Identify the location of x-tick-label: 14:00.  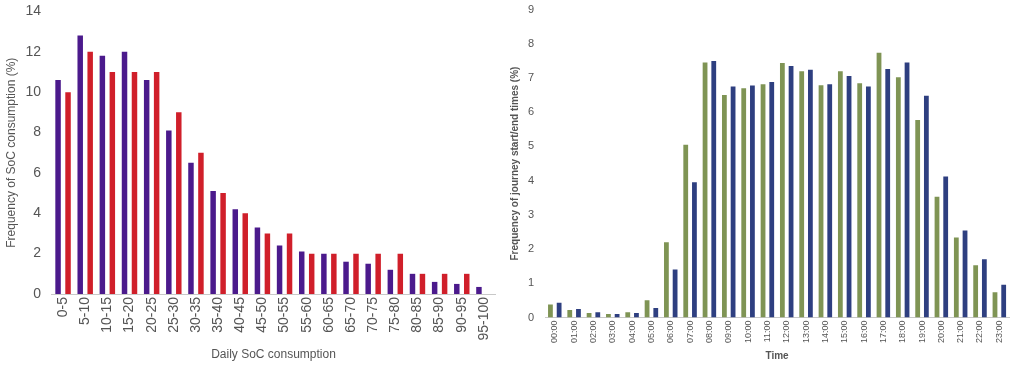
(824, 332).